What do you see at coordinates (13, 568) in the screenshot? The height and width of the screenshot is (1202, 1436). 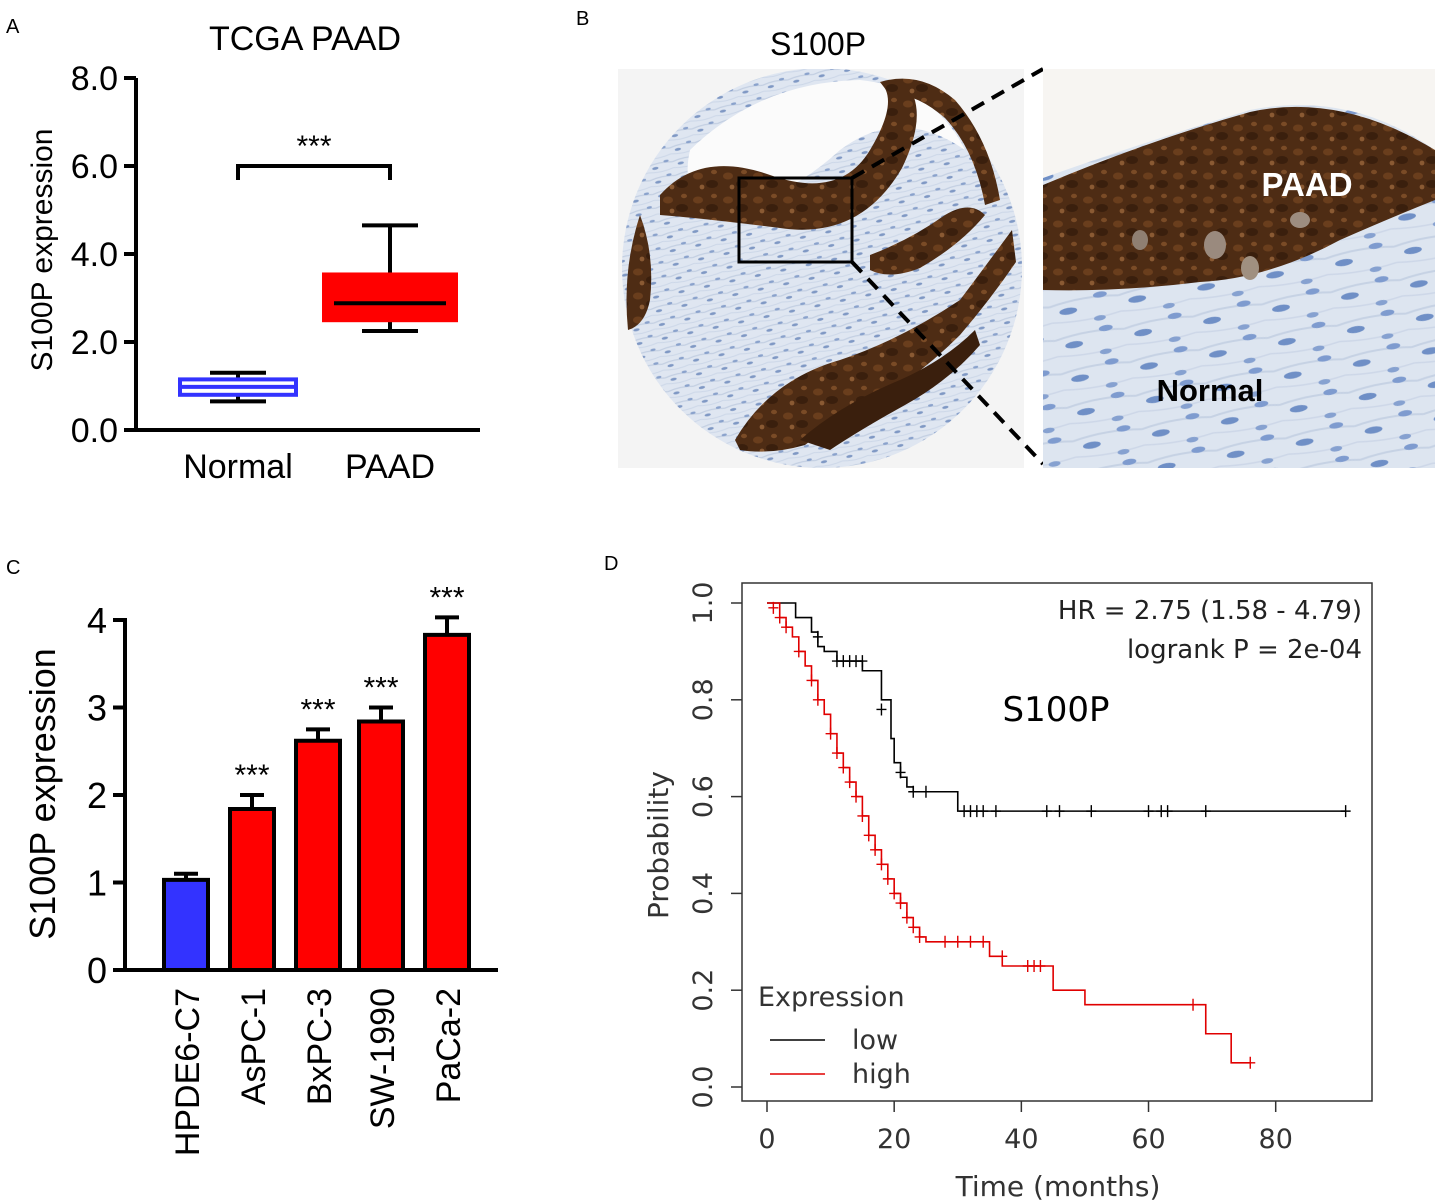 I see `panel-c-letter: C` at bounding box center [13, 568].